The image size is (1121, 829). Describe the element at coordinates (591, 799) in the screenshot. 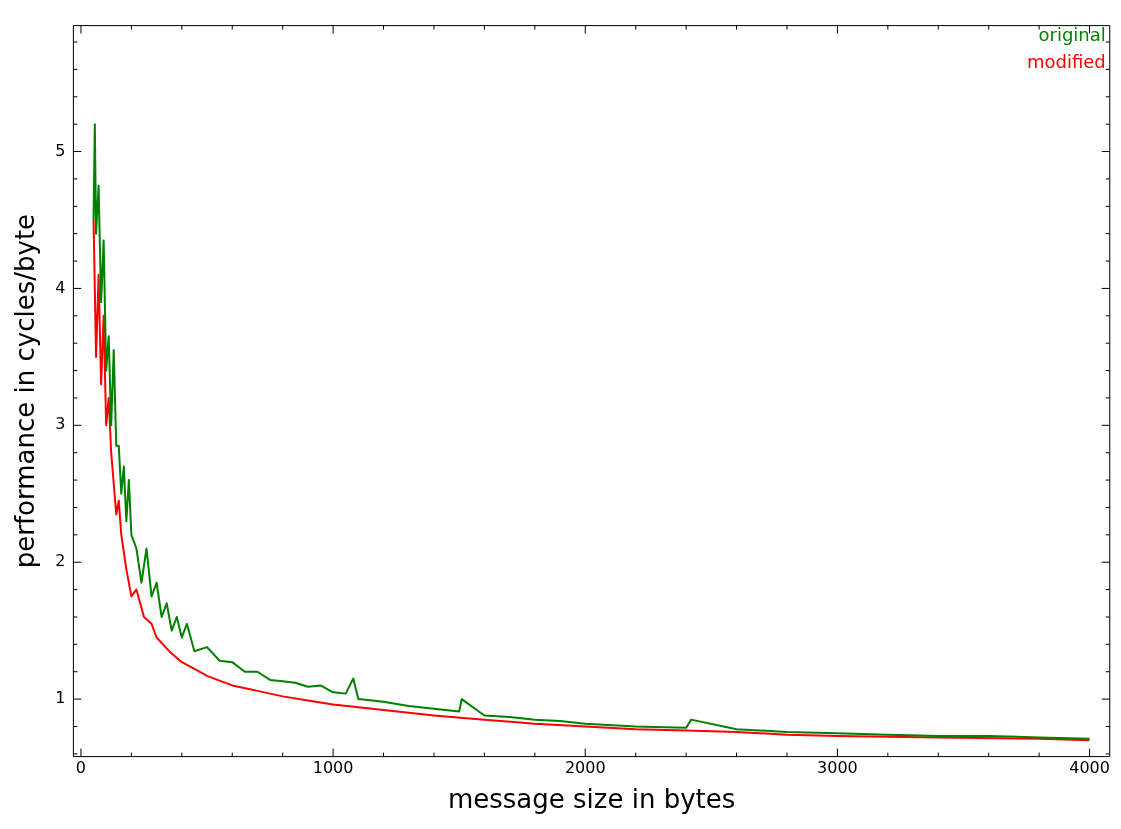

I see `x-axis-title: message size in bytes` at that location.